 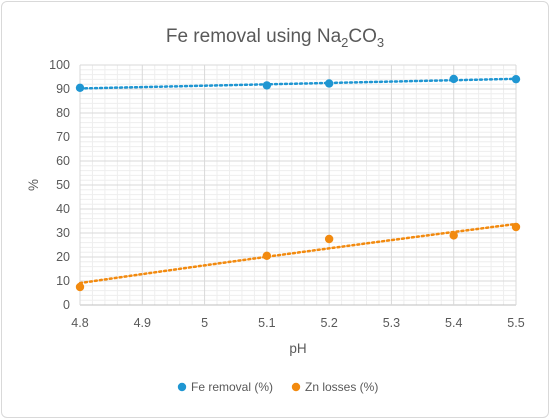 What do you see at coordinates (277, 387) in the screenshot?
I see `legend: Fe removal (%) Zn losses (%)` at bounding box center [277, 387].